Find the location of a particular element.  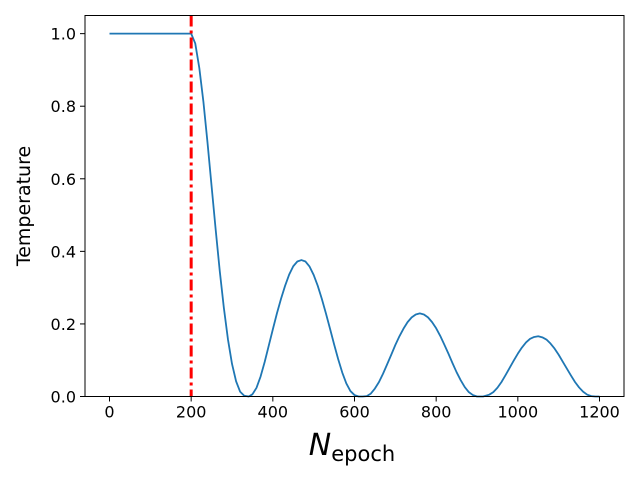

x-tick-label: 400 is located at coordinates (273, 412).